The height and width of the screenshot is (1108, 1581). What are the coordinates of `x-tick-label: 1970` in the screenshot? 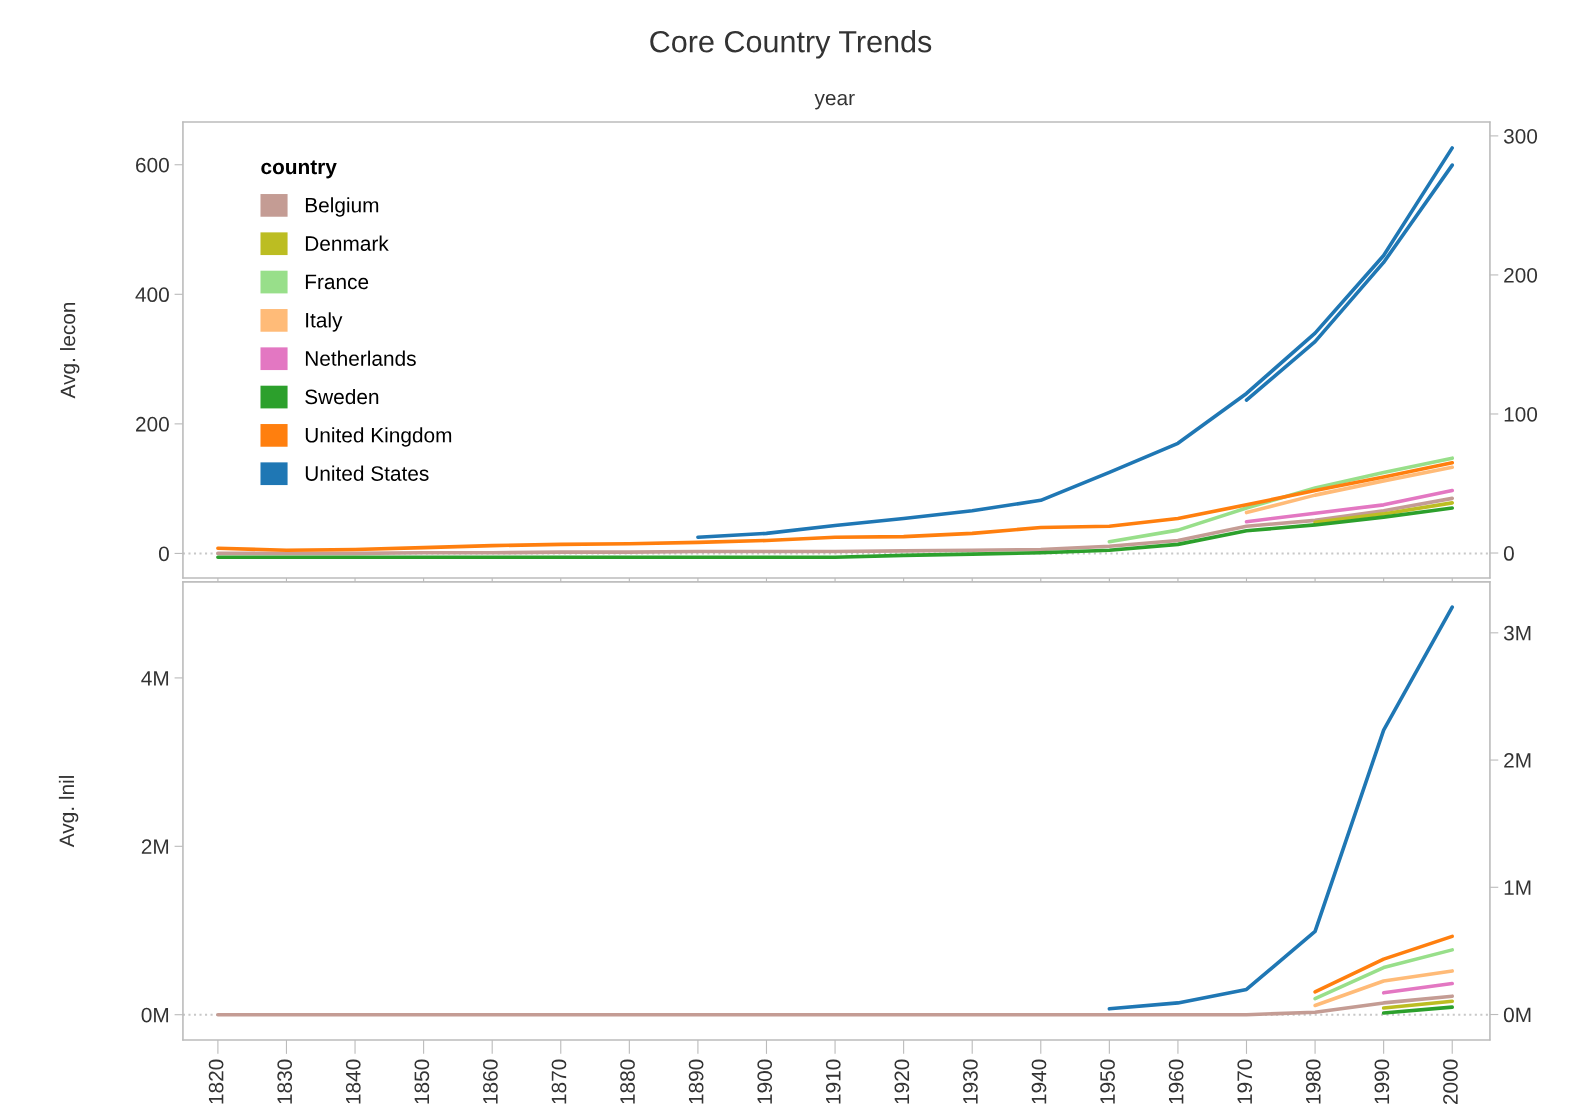 It's located at (1245, 1081).